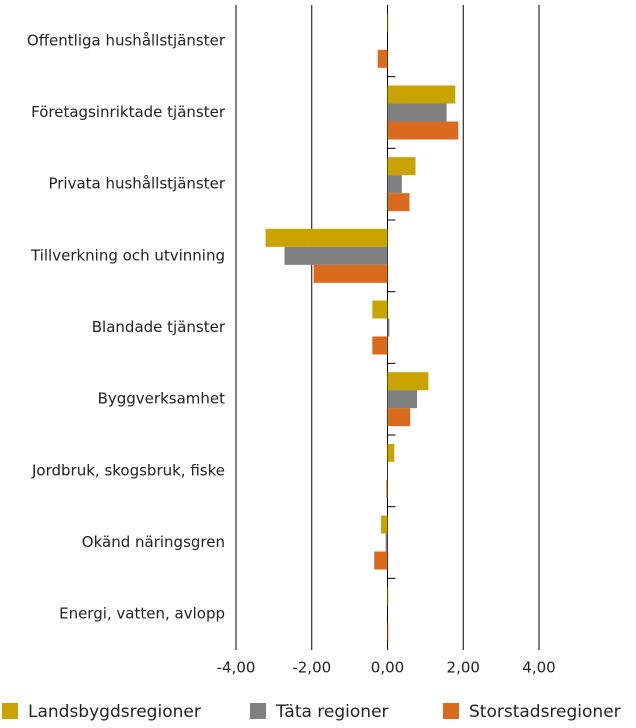 The image size is (636, 728). What do you see at coordinates (128, 470) in the screenshot?
I see `y-tick-label: Jordbruk, skogsbruk, fiske` at bounding box center [128, 470].